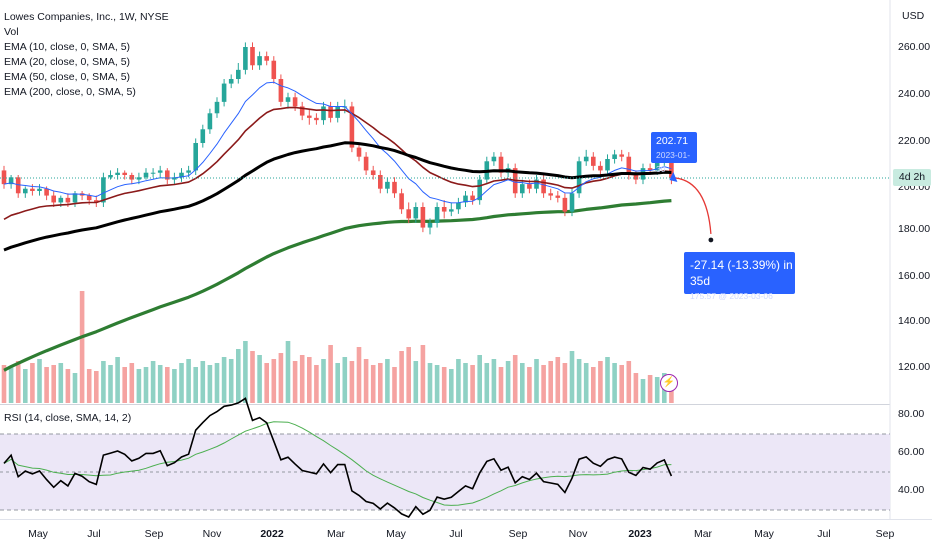  What do you see at coordinates (67, 47) in the screenshot?
I see `legend-ema10: EMA (10, close, 0, SMA, 5)` at bounding box center [67, 47].